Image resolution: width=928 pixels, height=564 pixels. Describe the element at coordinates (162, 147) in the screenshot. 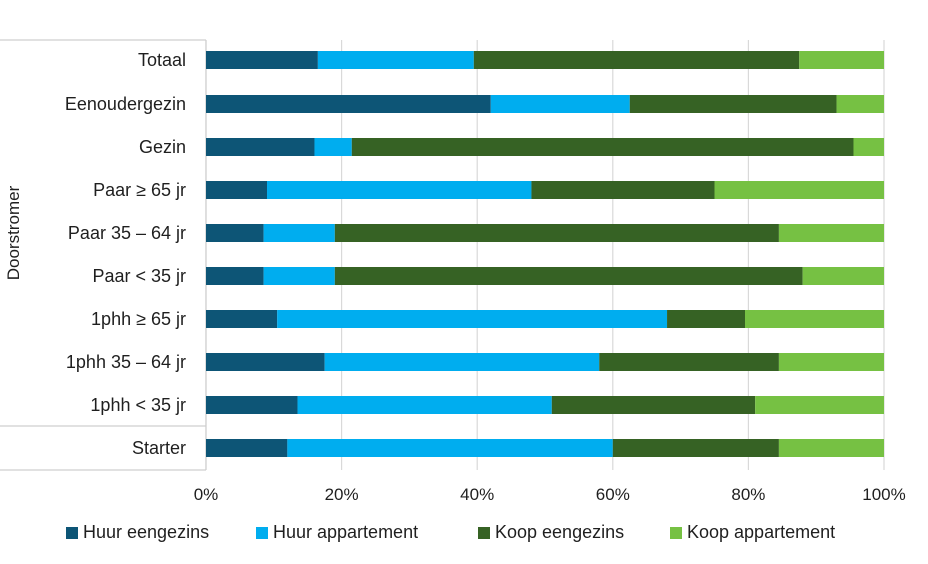

I see `category-label-2: Gezin` at that location.